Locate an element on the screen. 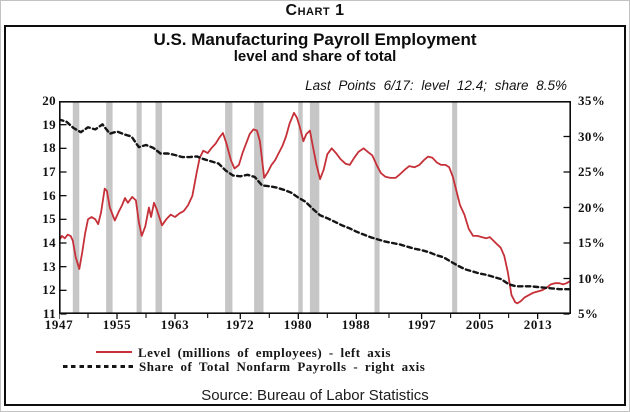 The width and height of the screenshot is (630, 412). y-left-tick-label: 11 is located at coordinates (49, 313).